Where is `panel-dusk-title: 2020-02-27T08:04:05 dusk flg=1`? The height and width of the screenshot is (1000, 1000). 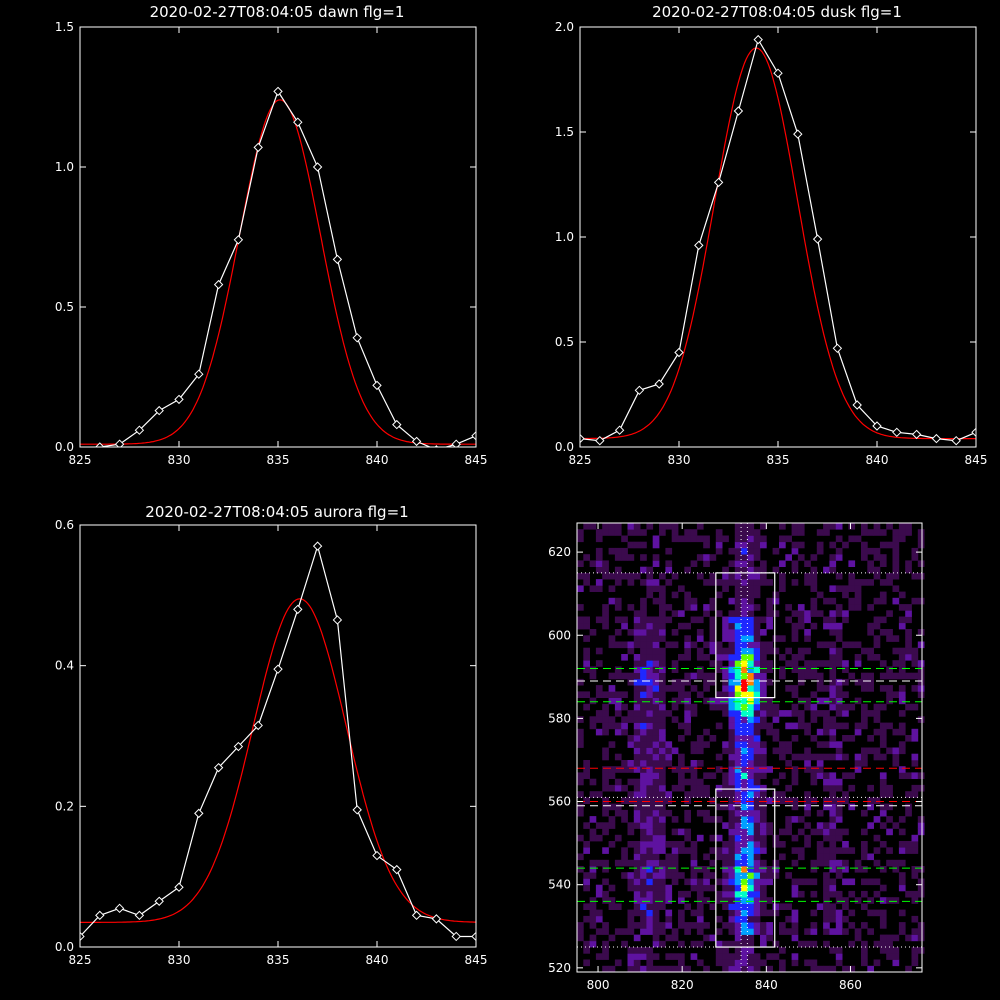 panel-dusk-title: 2020-02-27T08:04:05 dusk flg=1 is located at coordinates (777, 12).